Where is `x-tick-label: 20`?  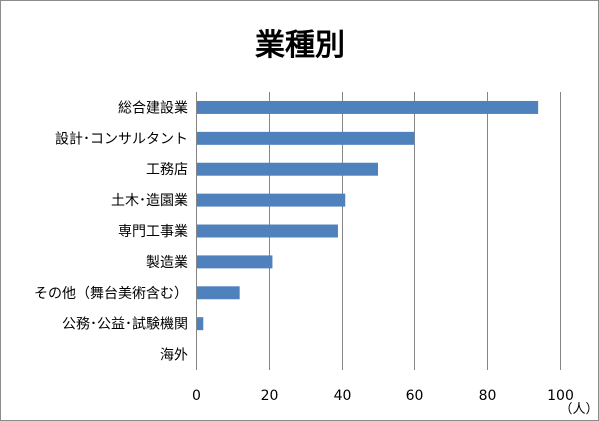 x-tick-label: 20 is located at coordinates (270, 396).